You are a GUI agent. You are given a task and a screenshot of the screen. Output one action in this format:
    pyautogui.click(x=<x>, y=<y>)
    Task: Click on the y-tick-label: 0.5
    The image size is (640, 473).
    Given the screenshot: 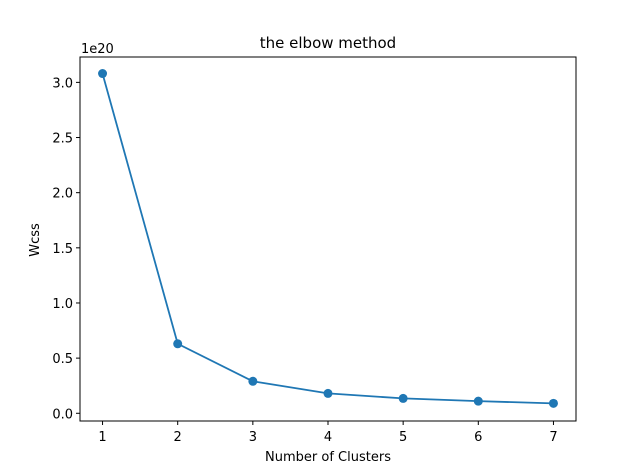 What is the action you would take?
    pyautogui.click(x=62, y=359)
    